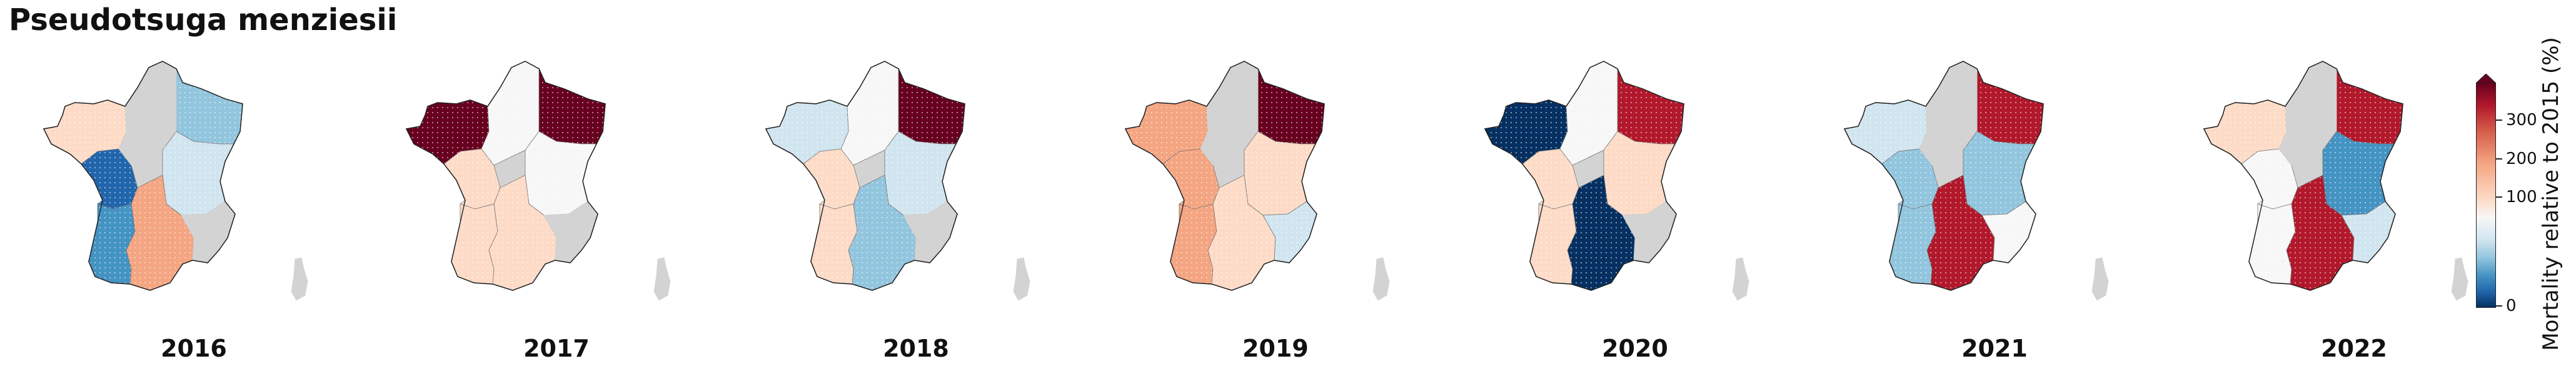  I want to click on year-label: 2016, so click(194, 349).